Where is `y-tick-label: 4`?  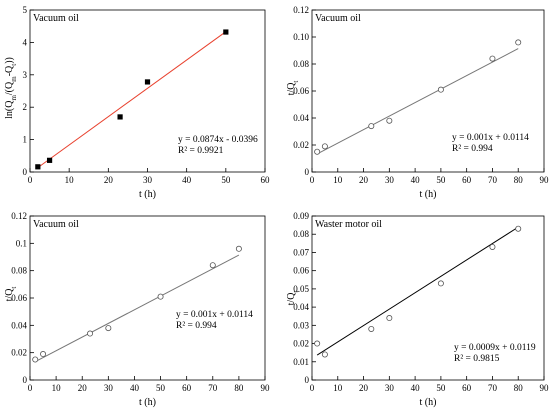
y-tick-label: 4 is located at coordinates (25, 42).